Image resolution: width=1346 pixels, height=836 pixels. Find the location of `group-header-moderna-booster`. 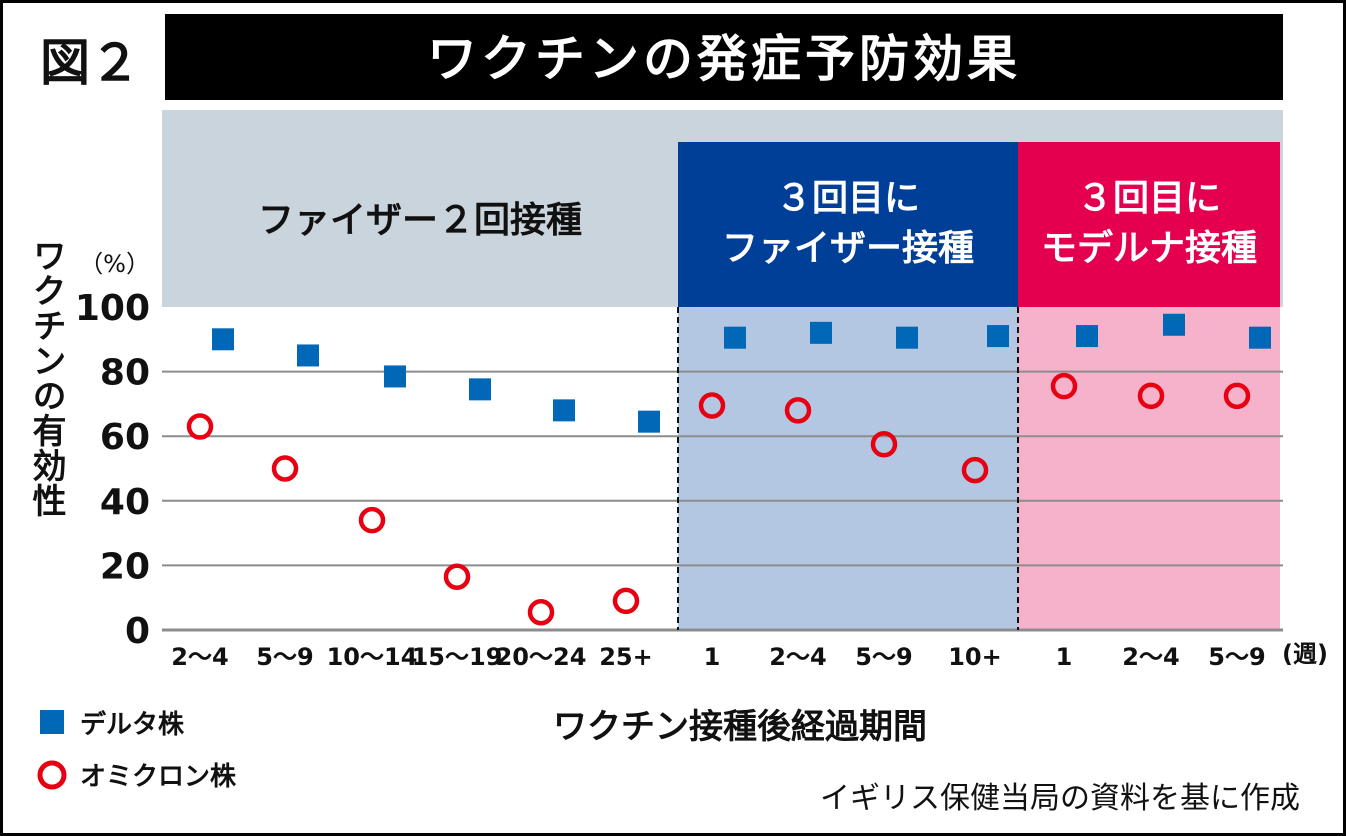

group-header-moderna-booster is located at coordinates (1149, 224).